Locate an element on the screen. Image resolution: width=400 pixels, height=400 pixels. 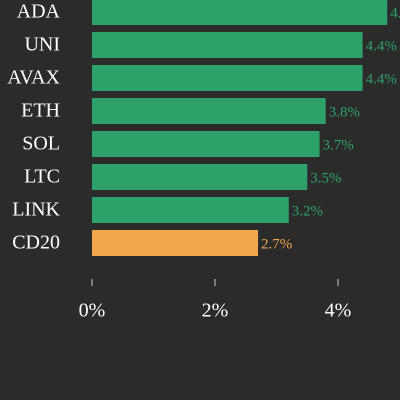
y-tick-label: ADA is located at coordinates (39, 12).